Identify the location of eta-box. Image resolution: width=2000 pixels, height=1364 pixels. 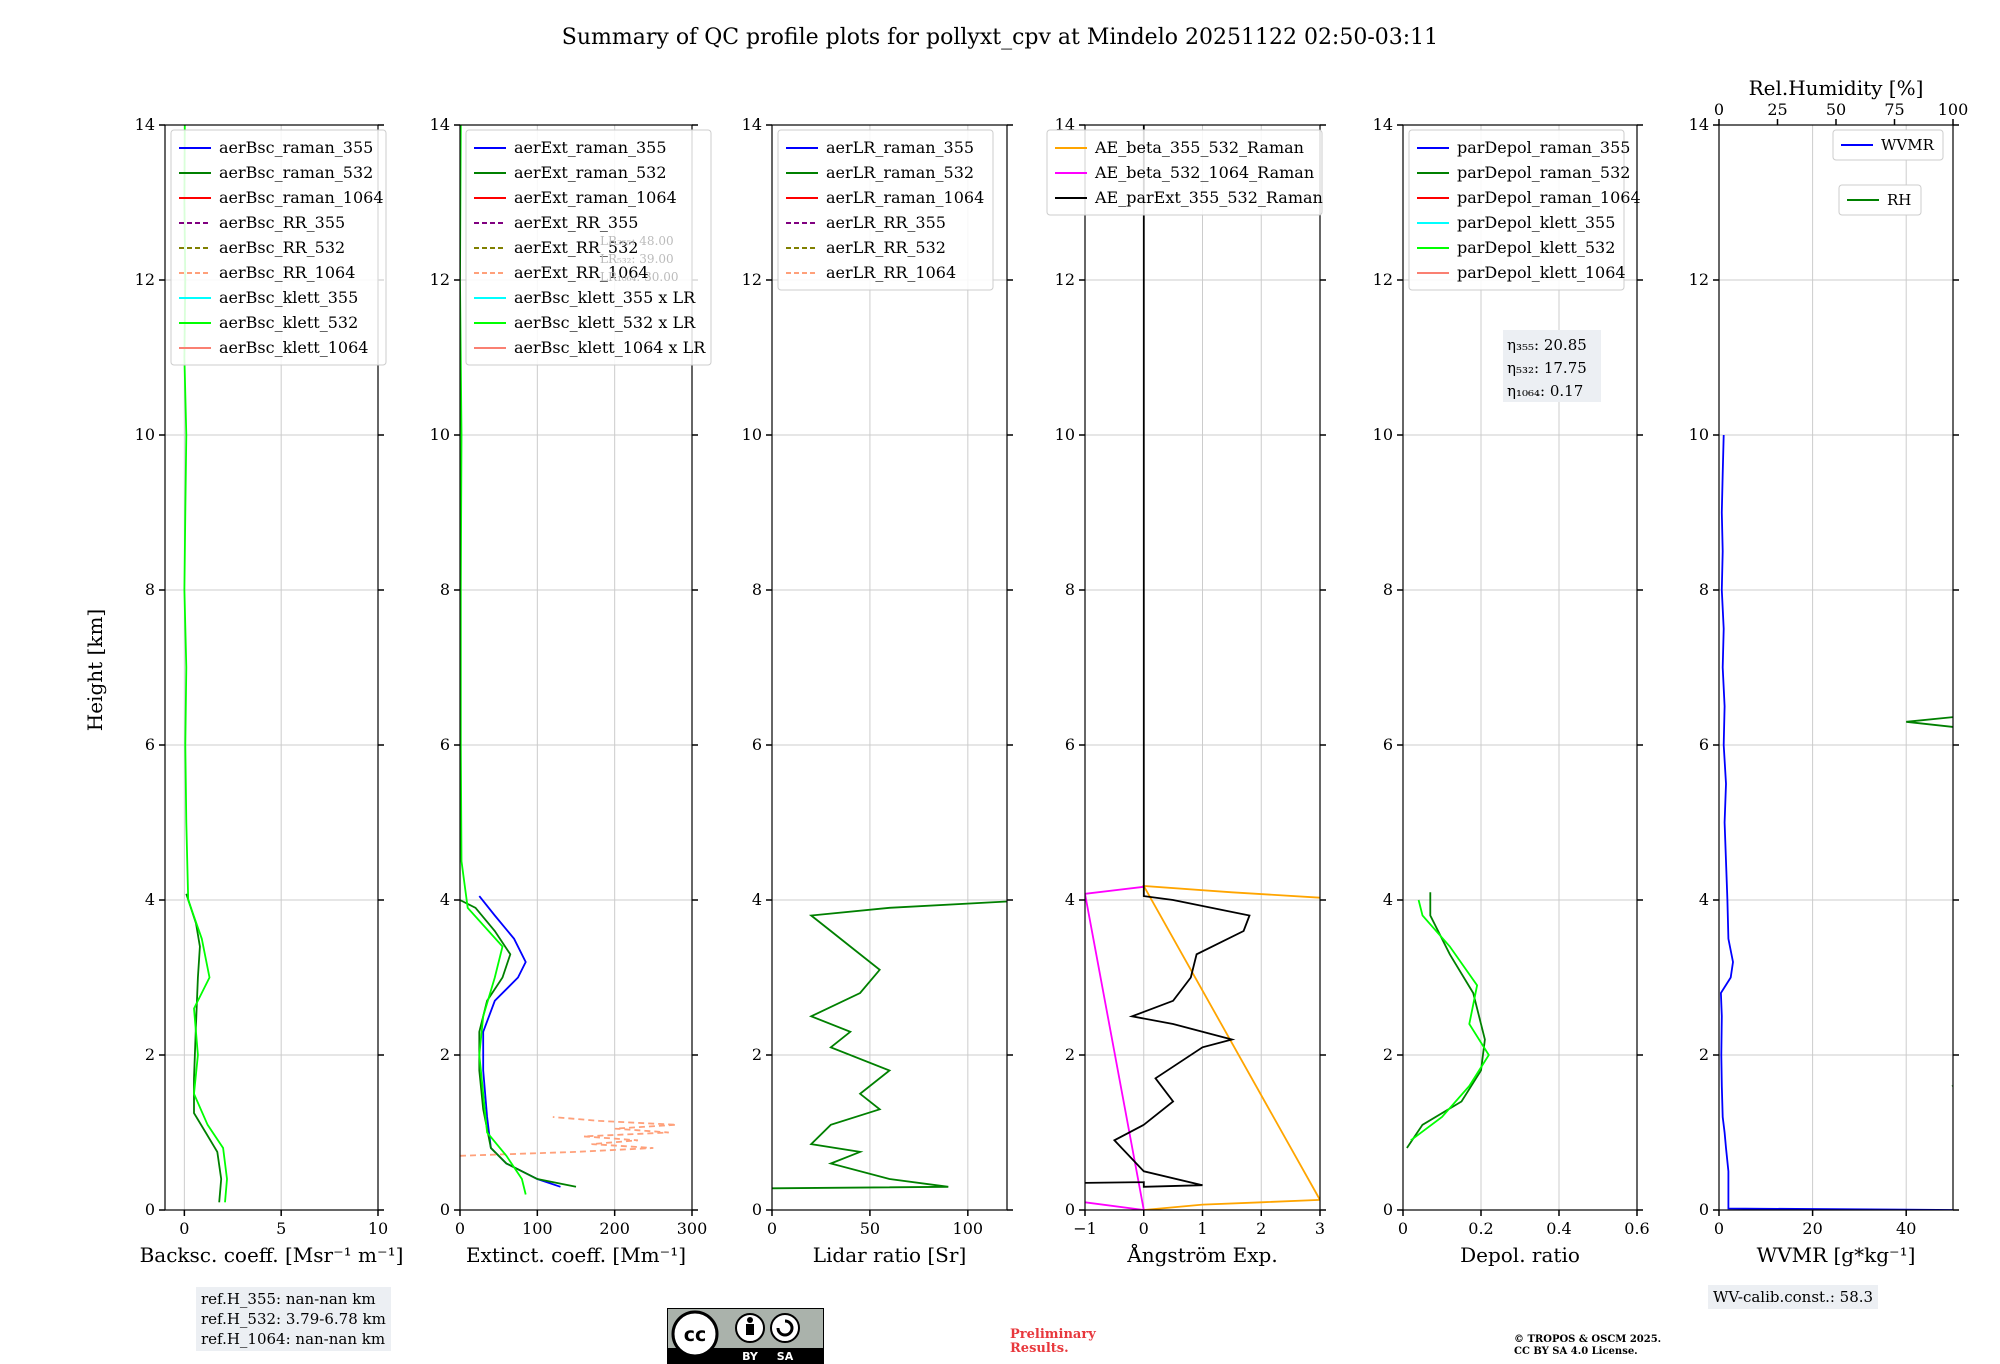
(1552, 366).